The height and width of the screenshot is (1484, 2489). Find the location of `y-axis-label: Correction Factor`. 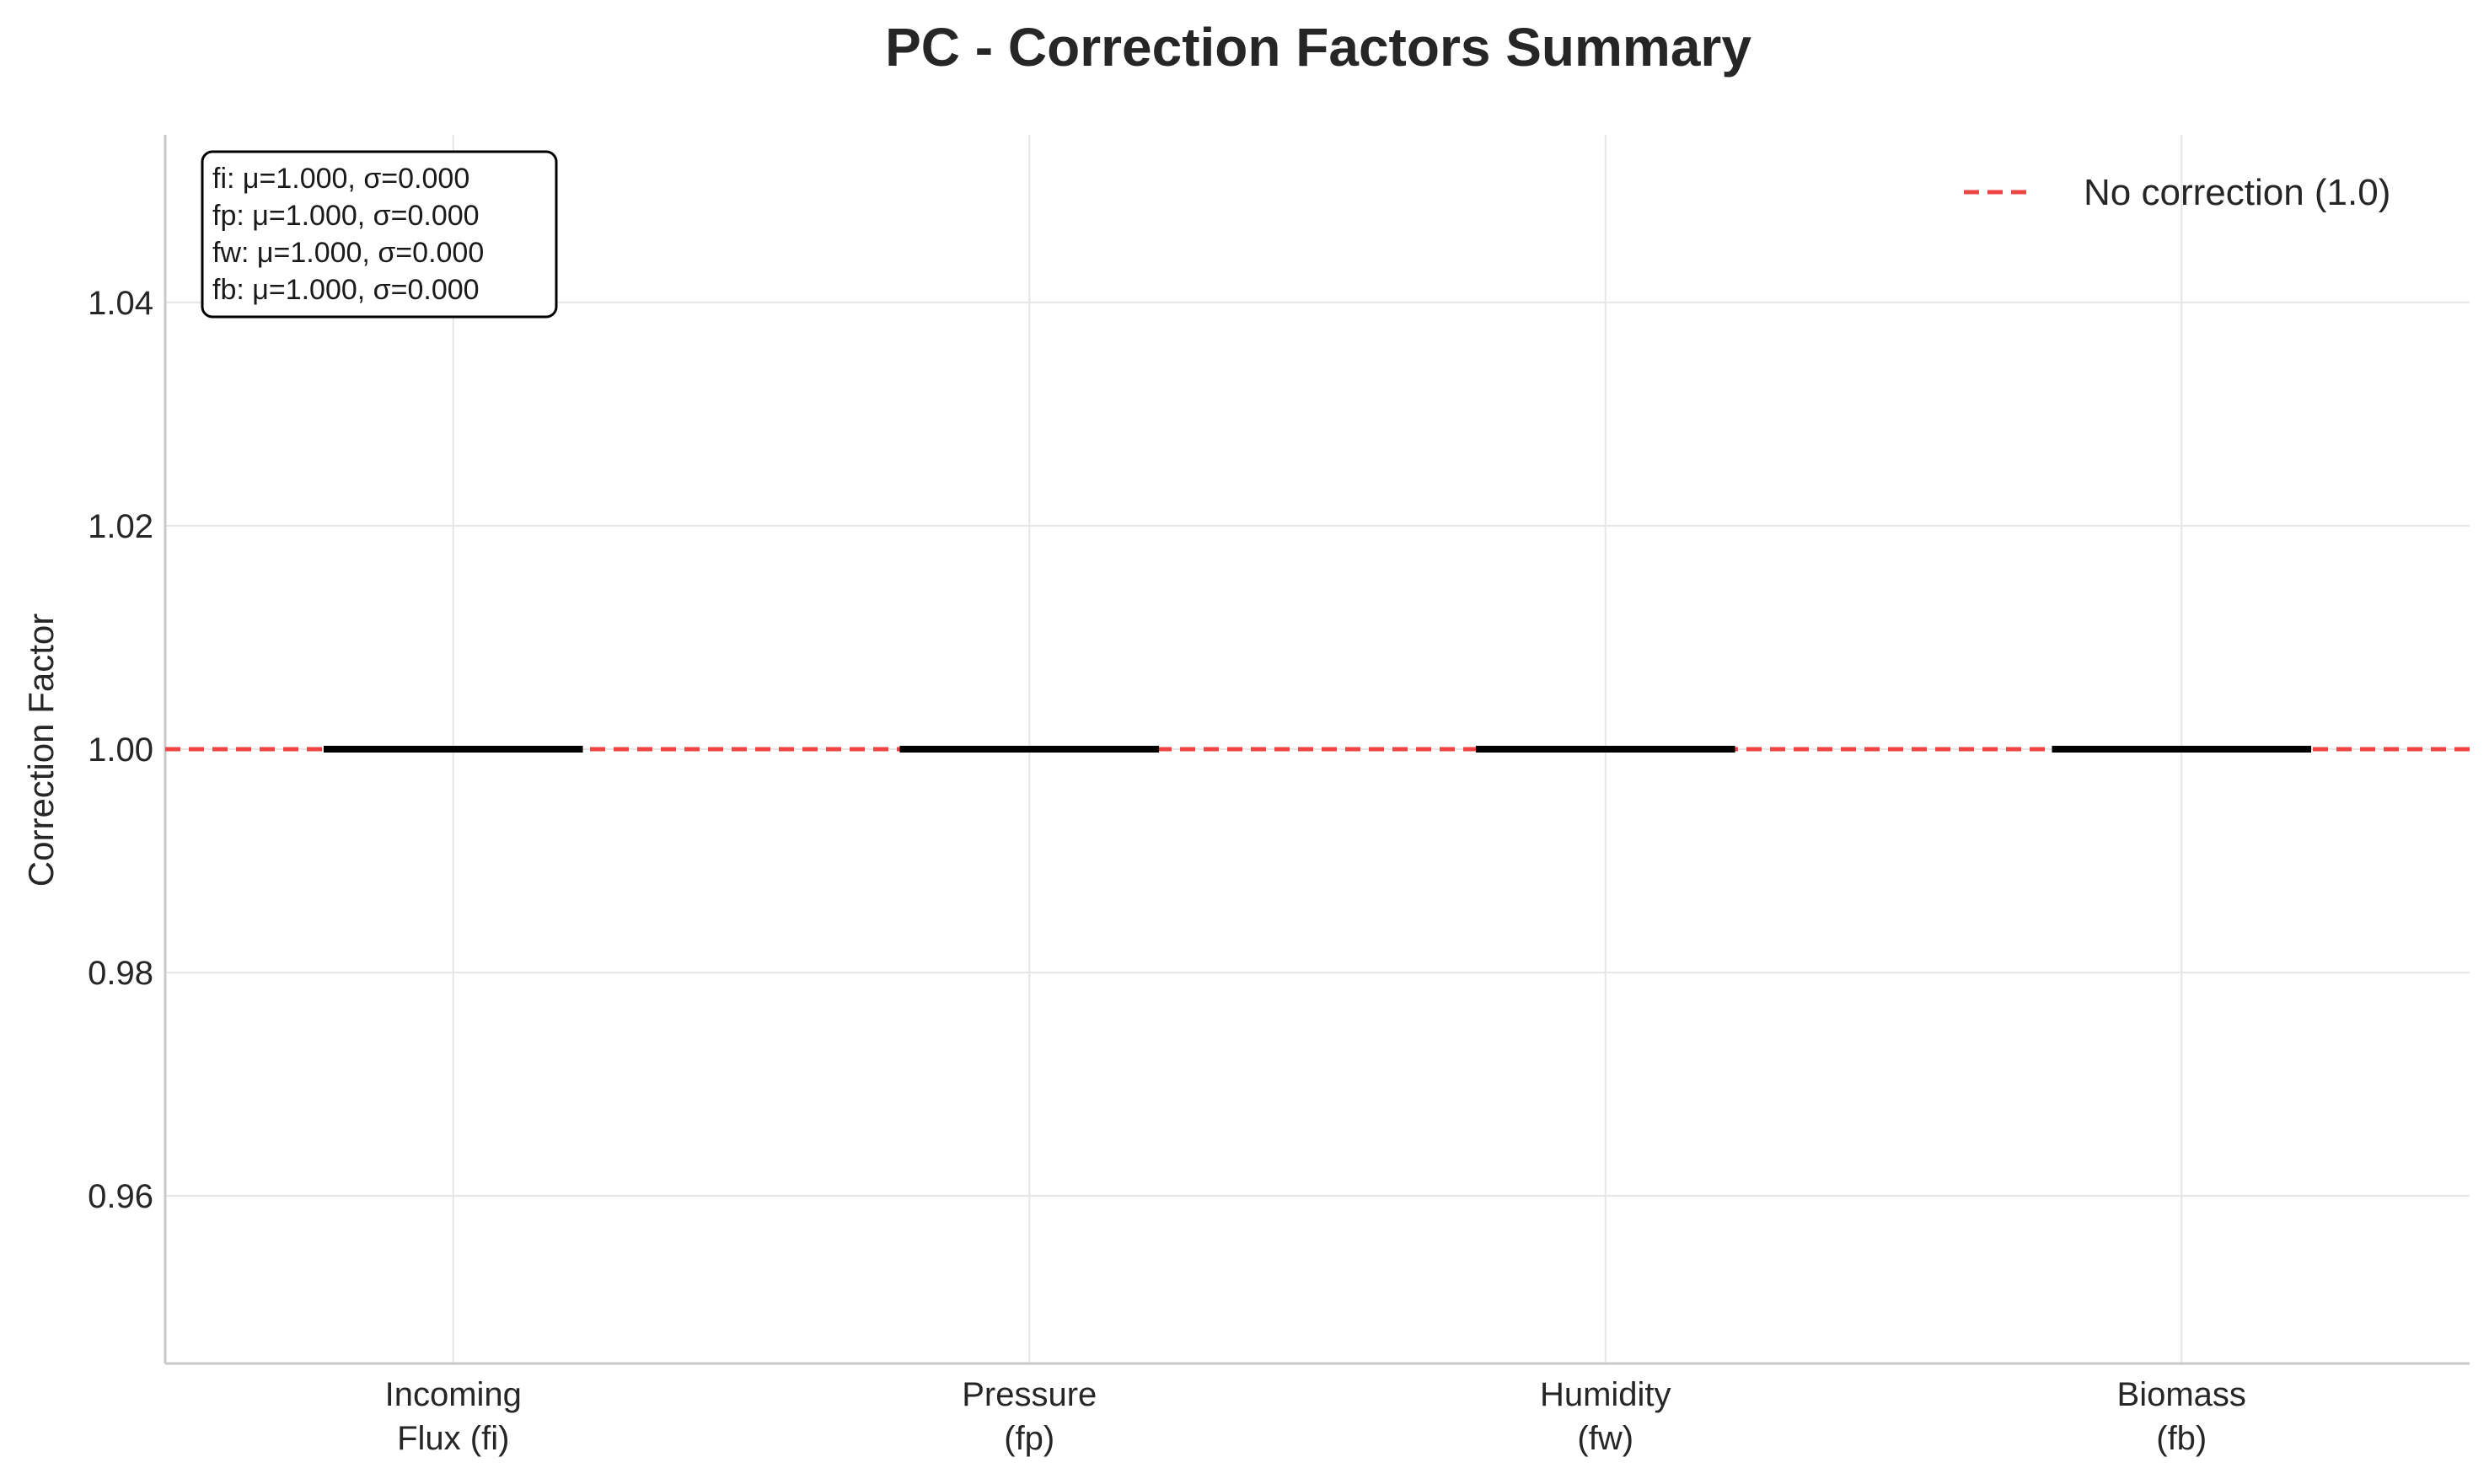

y-axis-label: Correction Factor is located at coordinates (41, 750).